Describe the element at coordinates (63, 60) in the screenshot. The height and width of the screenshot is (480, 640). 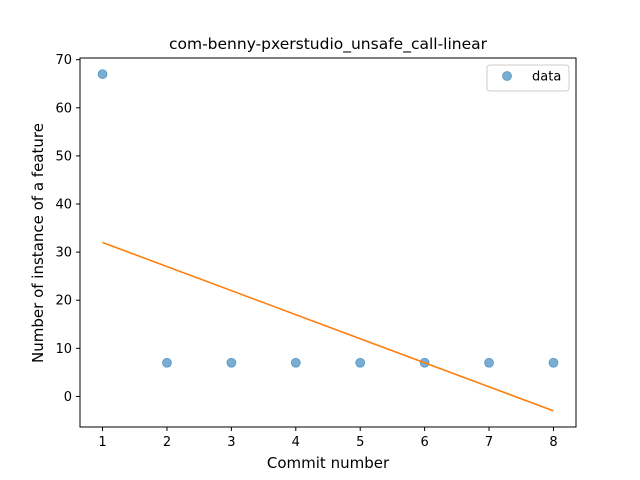
I see `y-tick-label: 70` at that location.